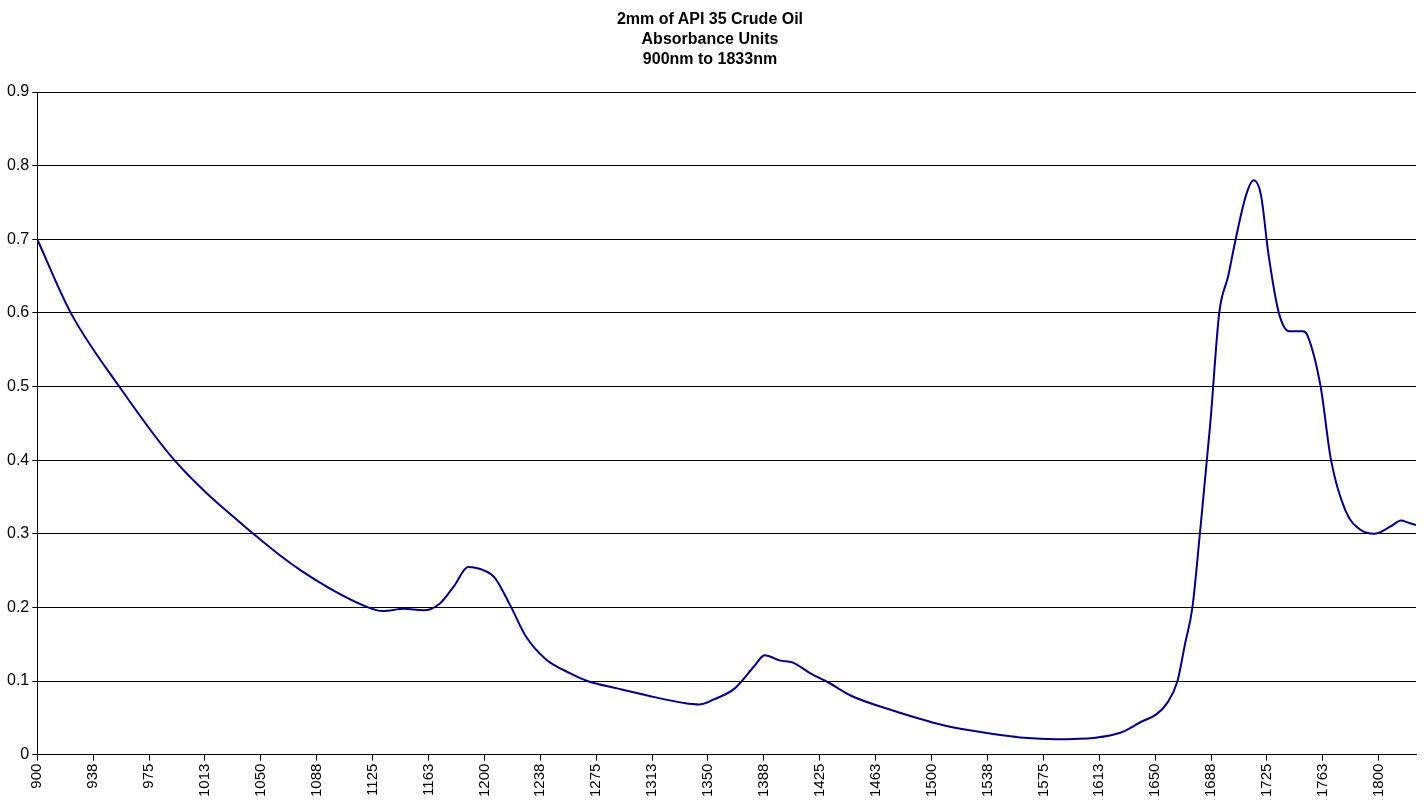 The height and width of the screenshot is (804, 1424). Describe the element at coordinates (1266, 780) in the screenshot. I see `x-tick-label: 1725` at that location.